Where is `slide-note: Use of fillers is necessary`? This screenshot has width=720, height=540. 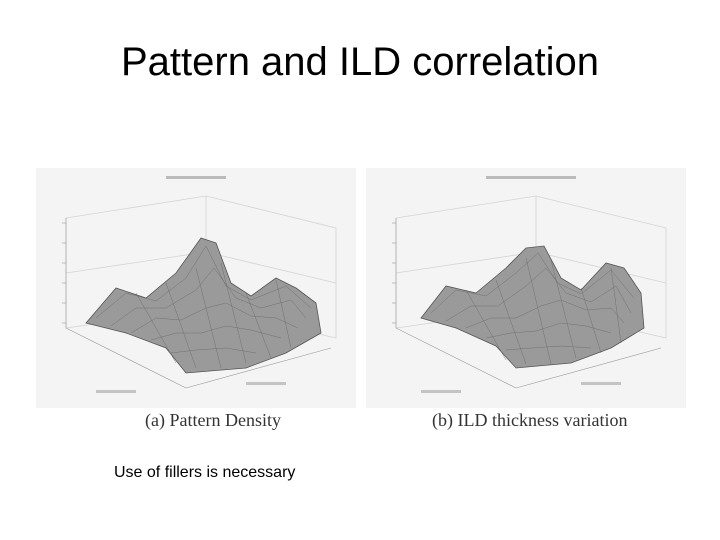 slide-note: Use of fillers is necessary is located at coordinates (205, 472).